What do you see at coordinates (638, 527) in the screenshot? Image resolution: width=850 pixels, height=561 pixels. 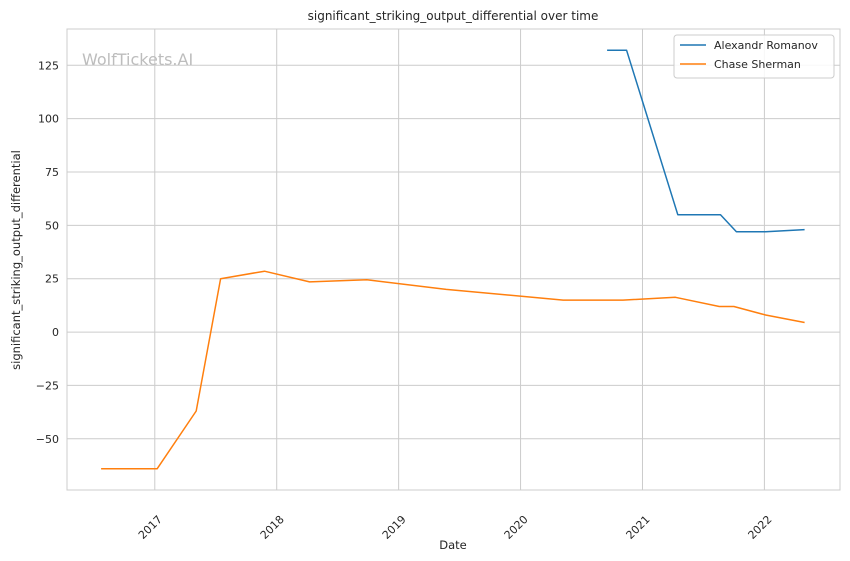 I see `x-tick-label: 2021` at bounding box center [638, 527].